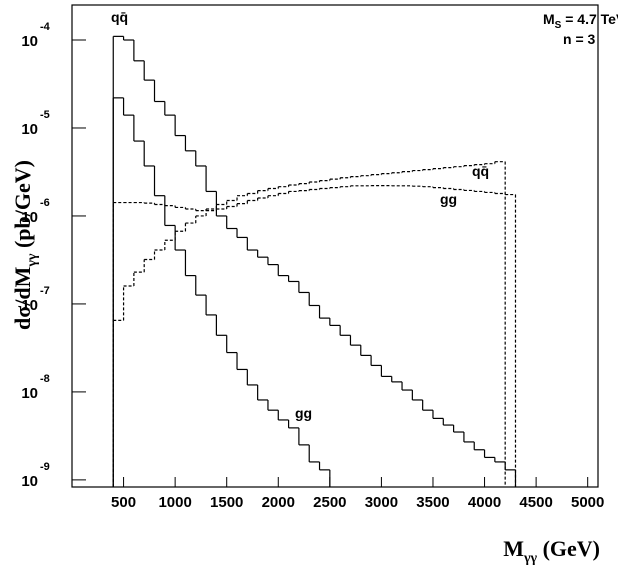 The height and width of the screenshot is (570, 618). What do you see at coordinates (535, 502) in the screenshot?
I see `x-tick-label: 4500` at bounding box center [535, 502].